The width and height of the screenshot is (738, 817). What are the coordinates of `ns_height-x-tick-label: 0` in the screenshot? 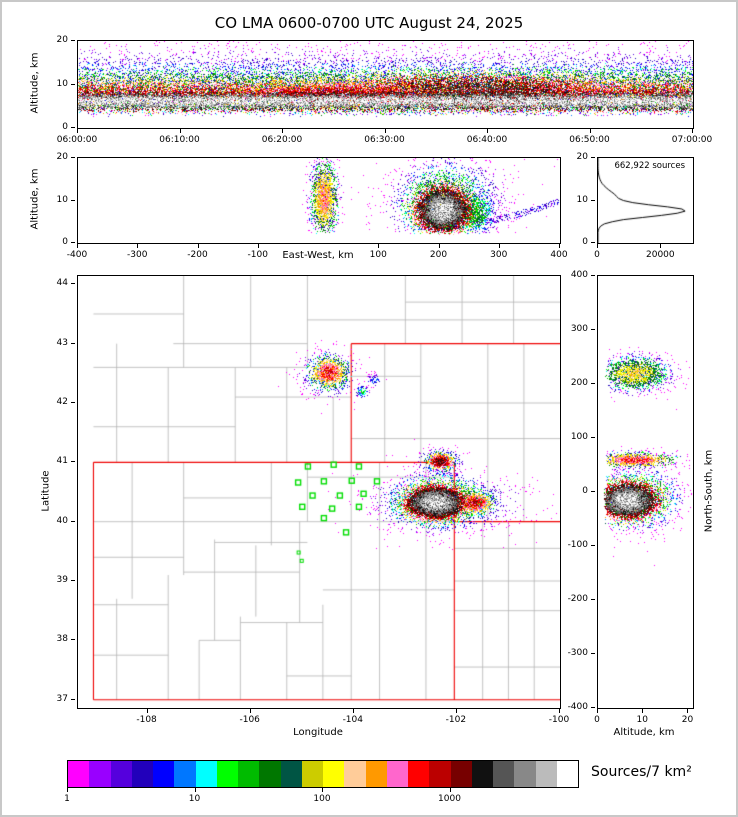 It's located at (597, 720).